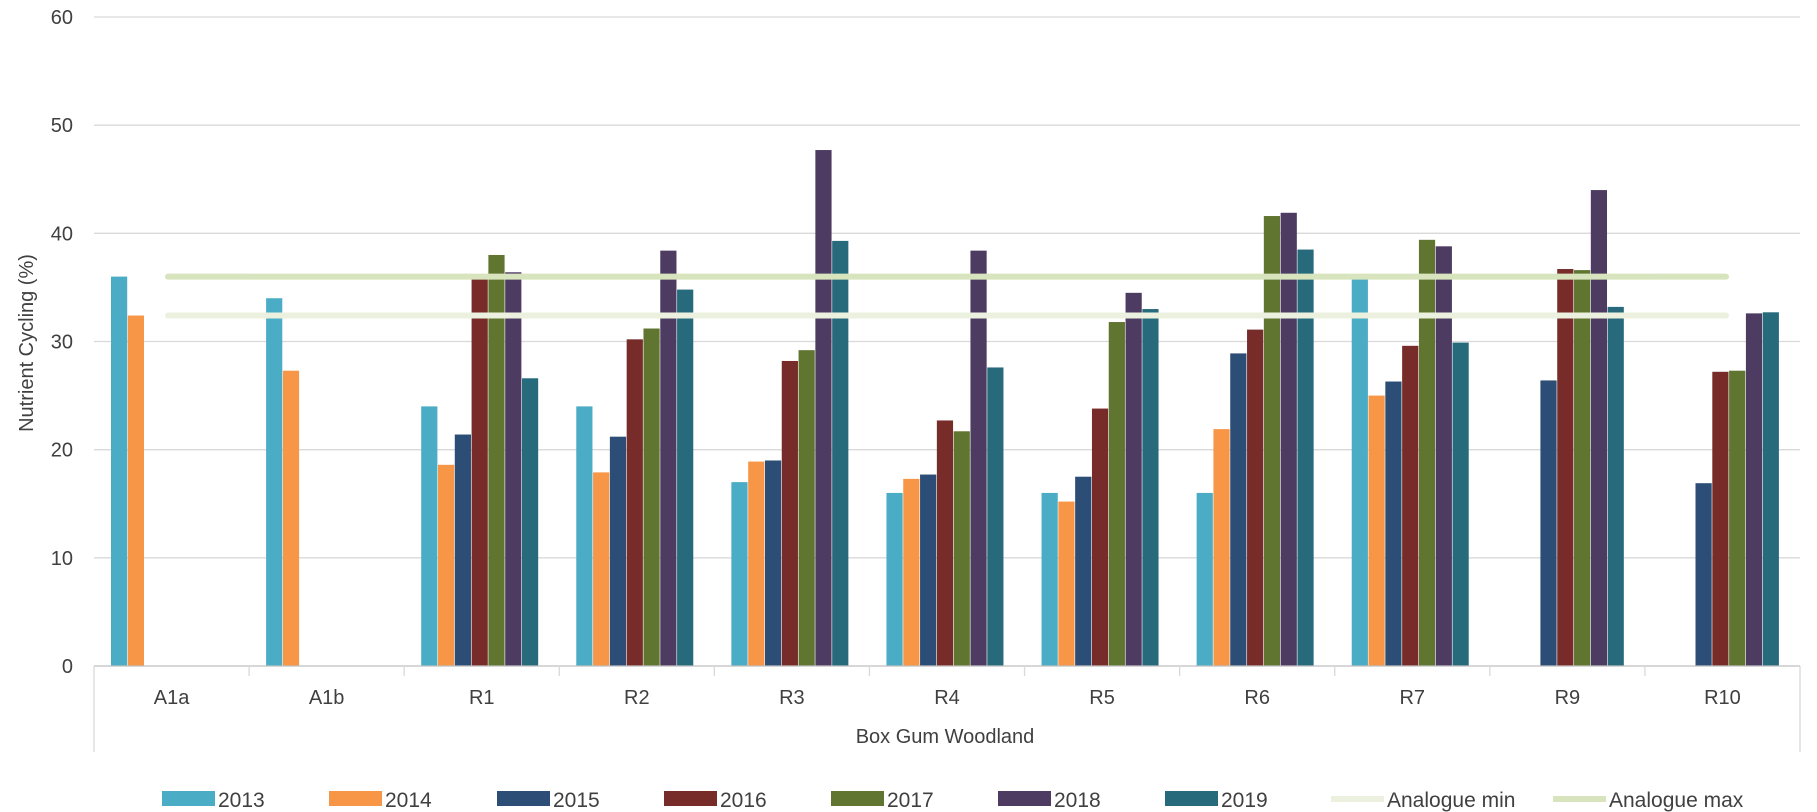 Image resolution: width=1817 pixels, height=812 pixels. Describe the element at coordinates (584, 536) in the screenshot. I see `bar-2013-R2` at that location.